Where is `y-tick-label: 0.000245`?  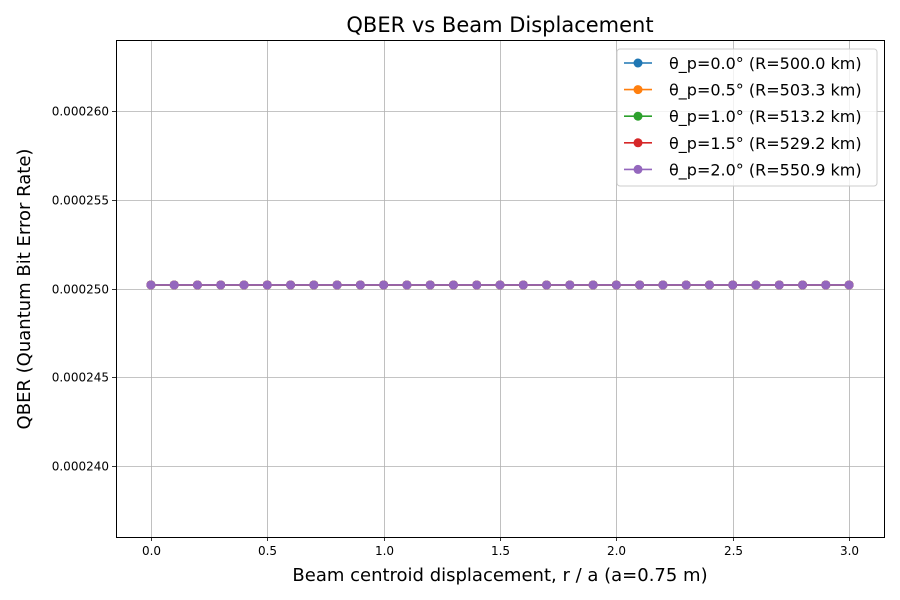 y-tick-label: 0.000245 is located at coordinates (80, 378).